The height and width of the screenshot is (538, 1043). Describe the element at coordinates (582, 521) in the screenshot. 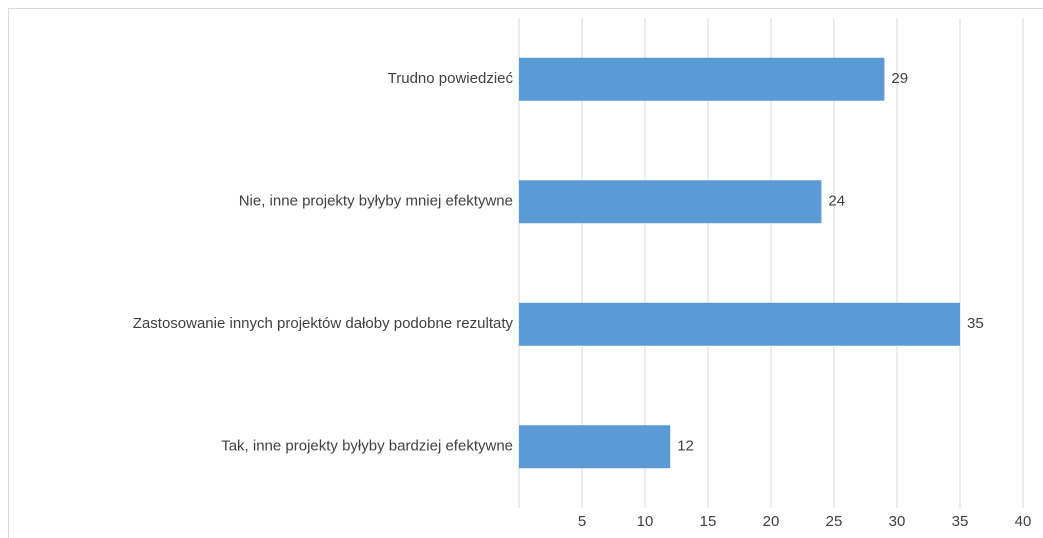

I see `x-tick-label: 5` at that location.